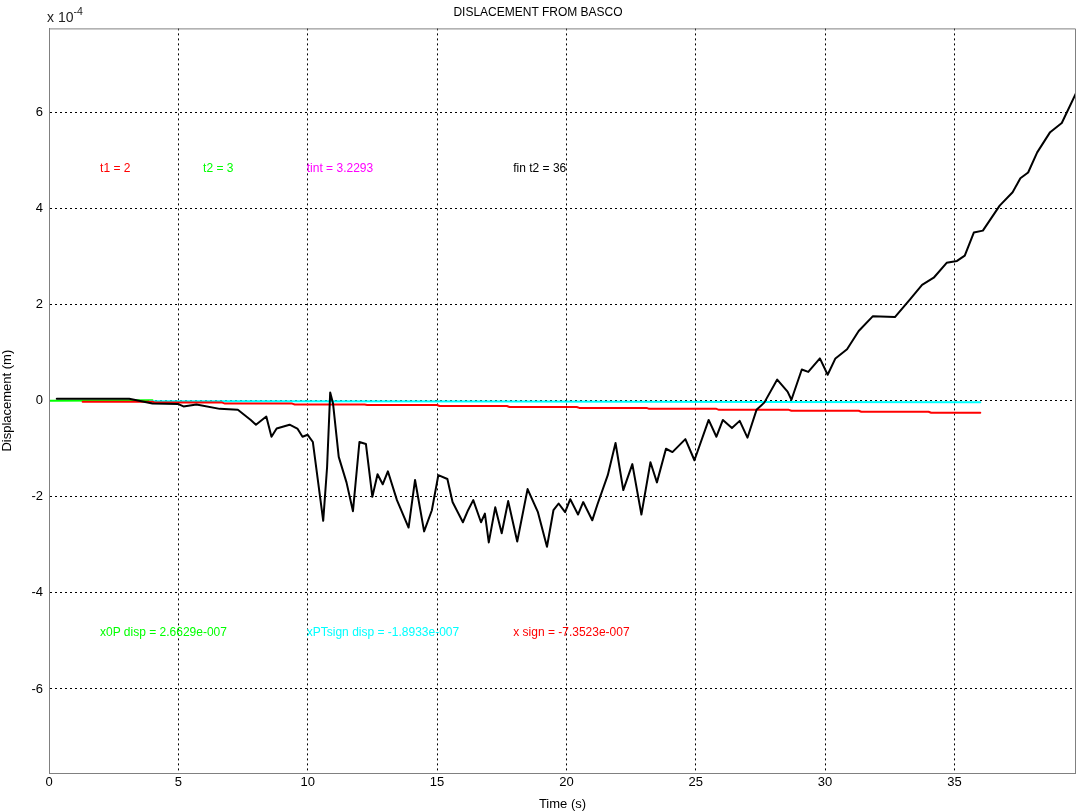 The image size is (1076, 812). I want to click on y-tick-label: 2, so click(39, 304).